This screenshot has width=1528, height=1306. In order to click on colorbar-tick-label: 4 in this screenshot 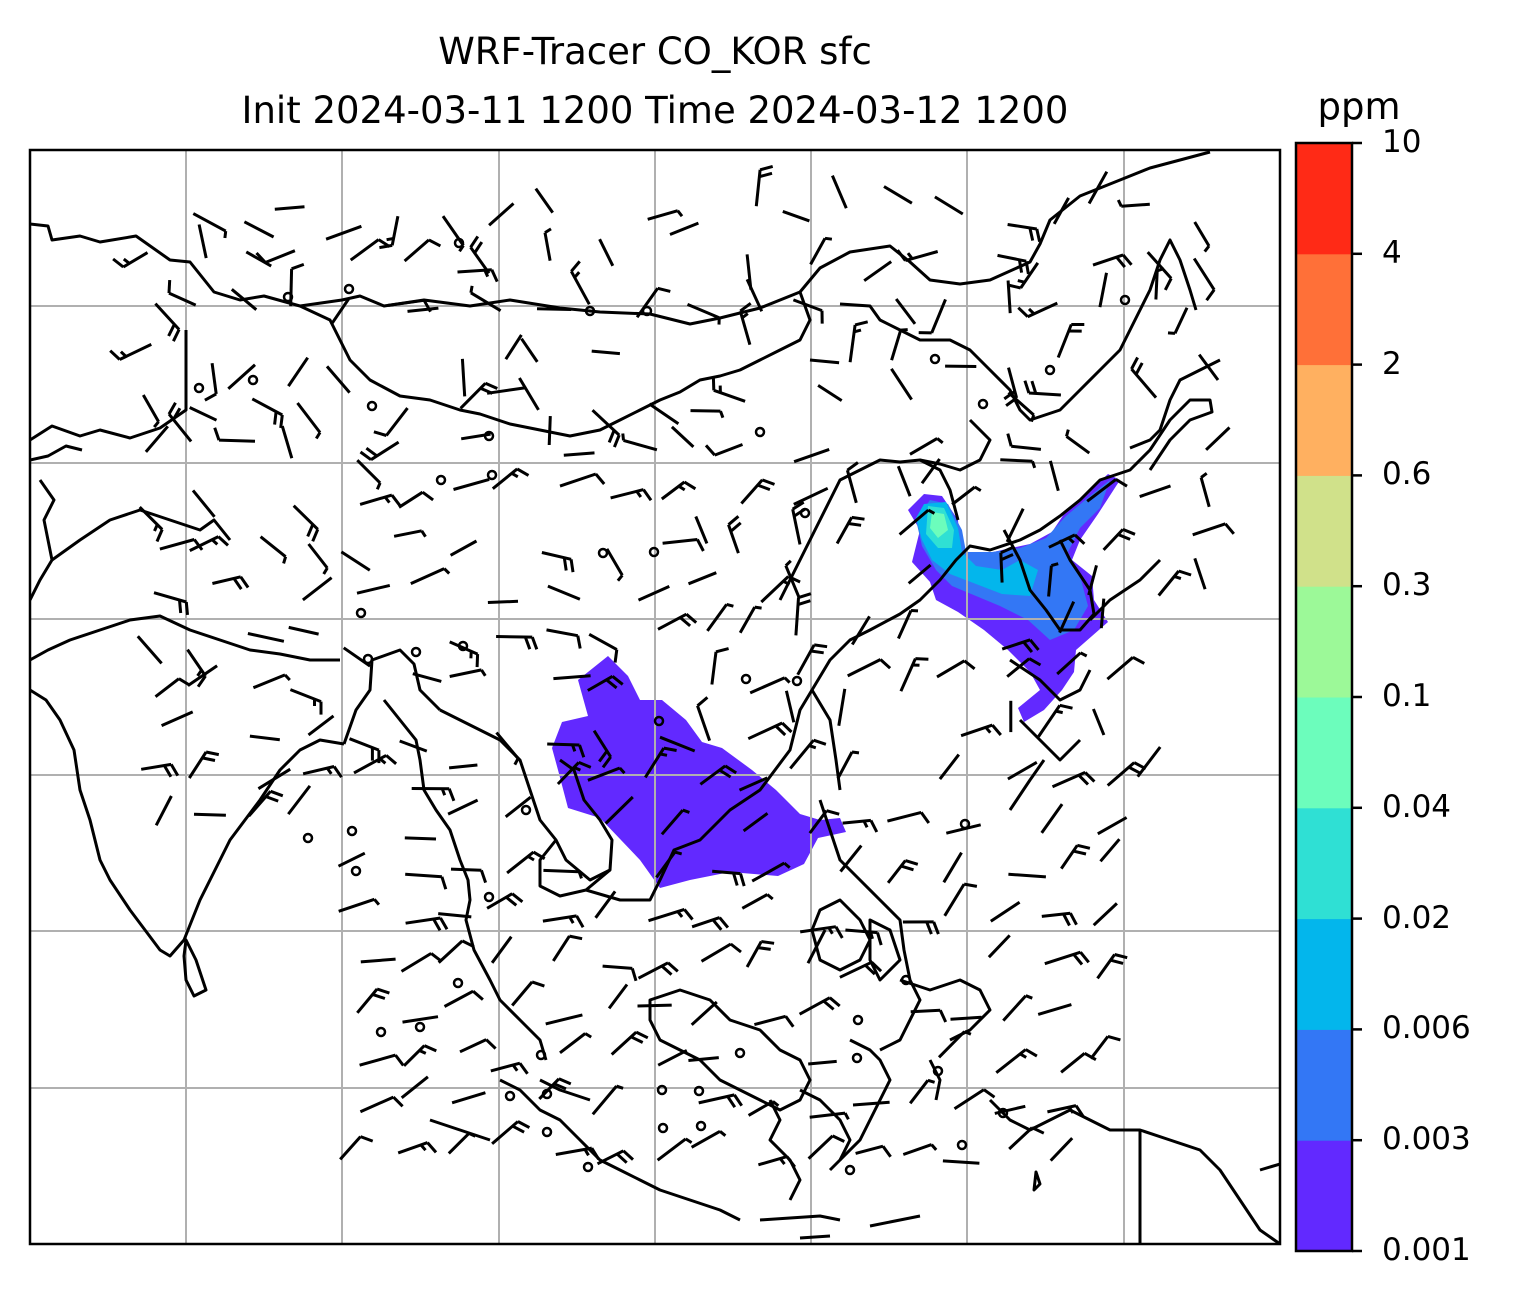, I will do `click(1392, 252)`.